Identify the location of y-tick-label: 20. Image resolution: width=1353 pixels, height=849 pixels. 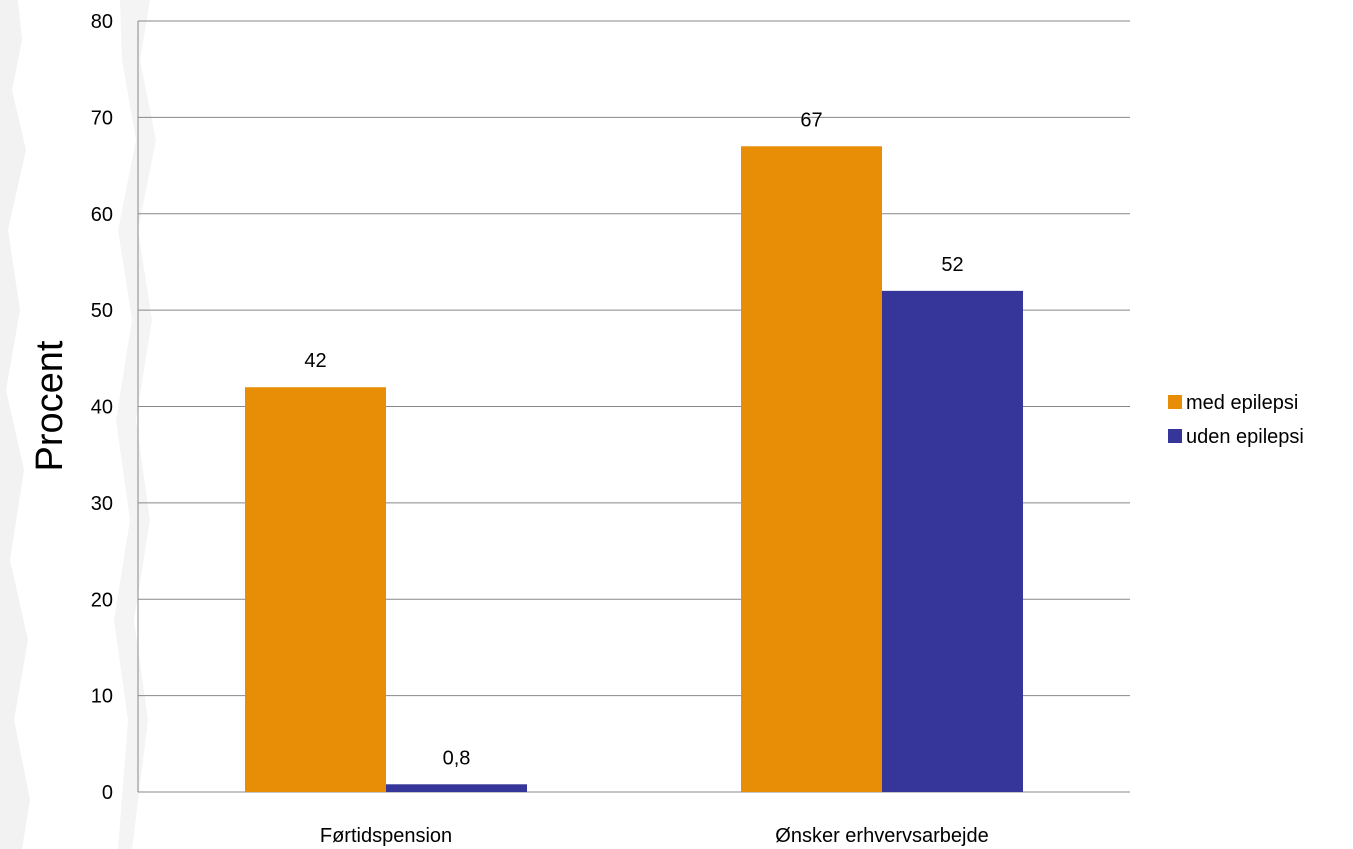
(102, 600).